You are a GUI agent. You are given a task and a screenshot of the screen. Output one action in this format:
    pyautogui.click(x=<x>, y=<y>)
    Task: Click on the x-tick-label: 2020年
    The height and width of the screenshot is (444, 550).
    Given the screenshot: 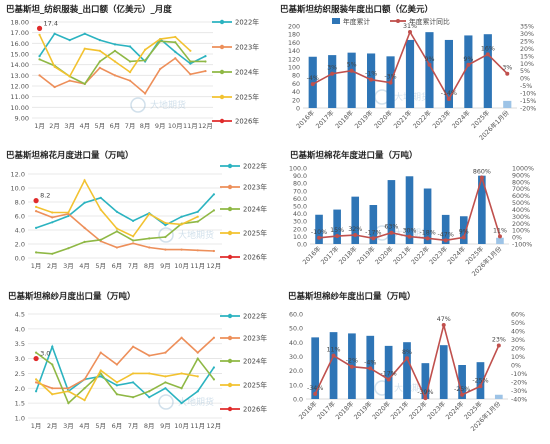 What is the action you would take?
    pyautogui.click(x=381, y=410)
    